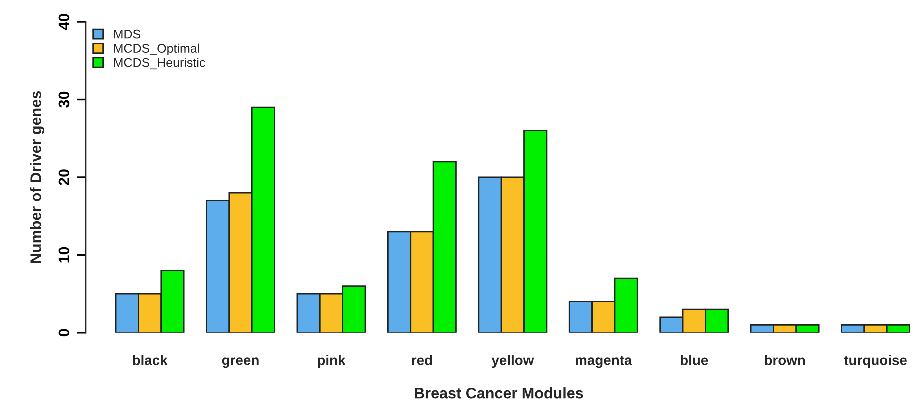  Describe the element at coordinates (157, 50) in the screenshot. I see `legend-label: MCDS_Optimal` at that location.